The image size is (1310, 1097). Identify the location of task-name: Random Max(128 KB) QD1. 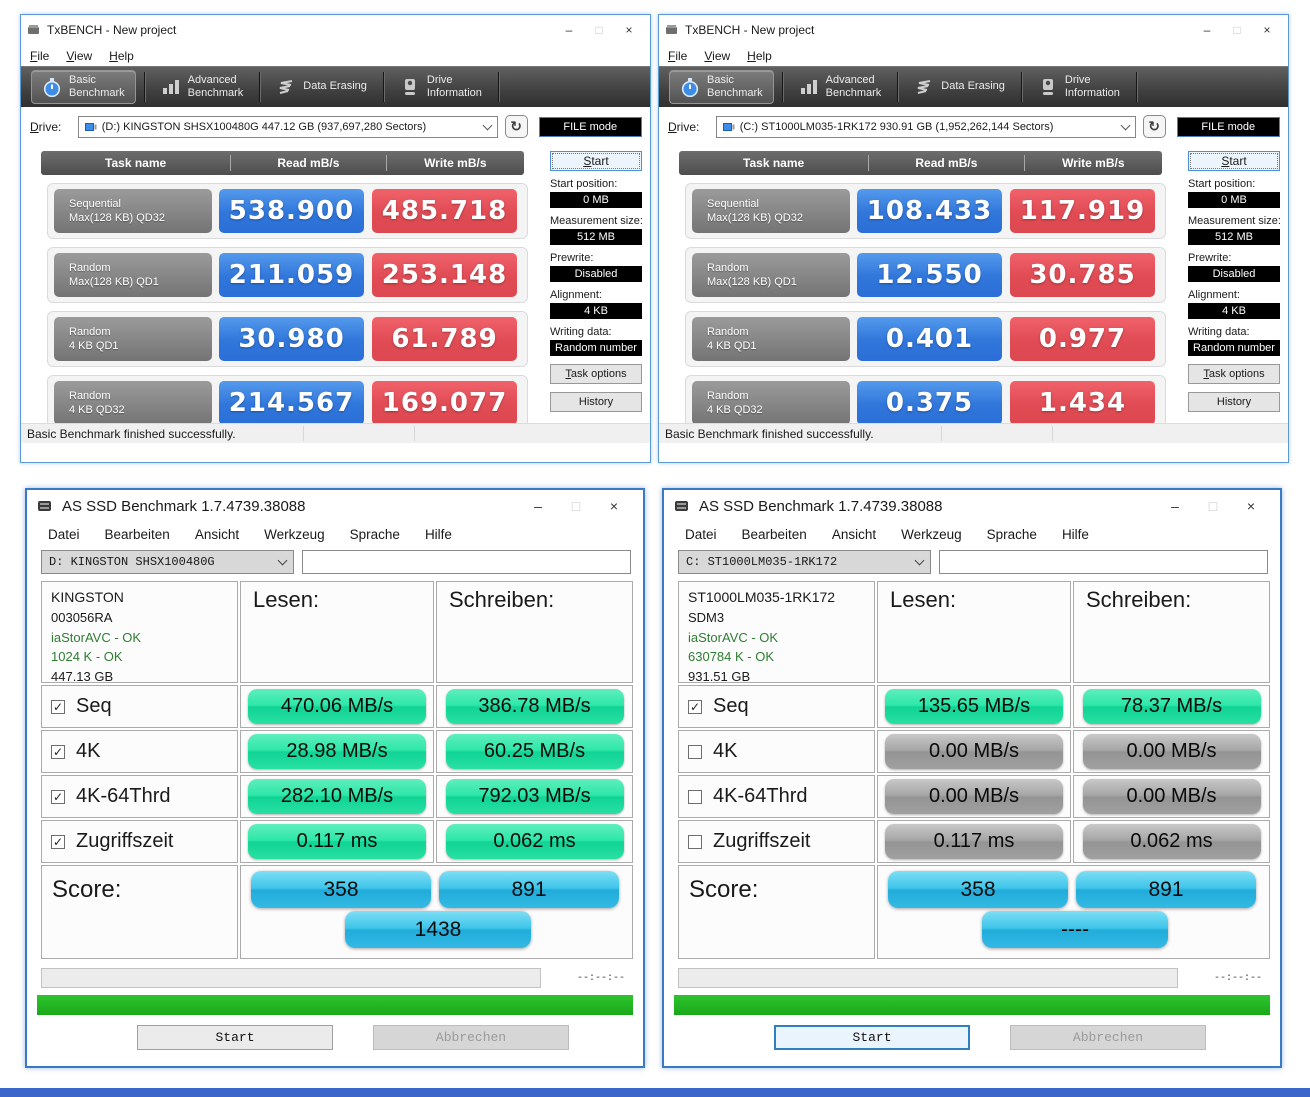
(771, 275).